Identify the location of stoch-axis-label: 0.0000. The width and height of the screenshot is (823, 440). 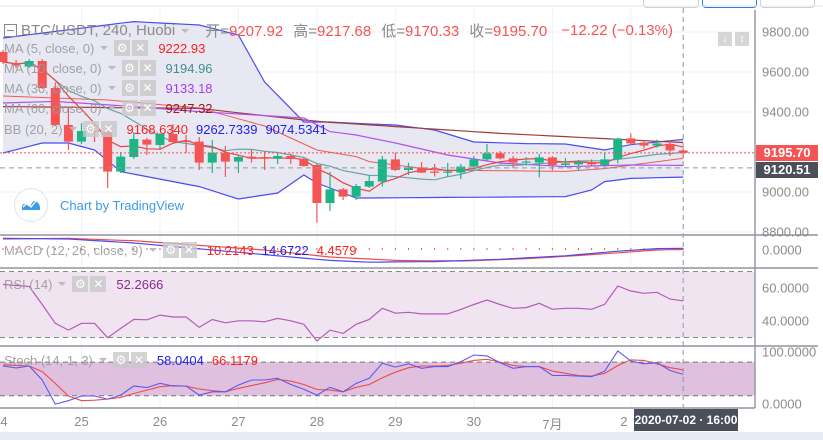
(782, 404).